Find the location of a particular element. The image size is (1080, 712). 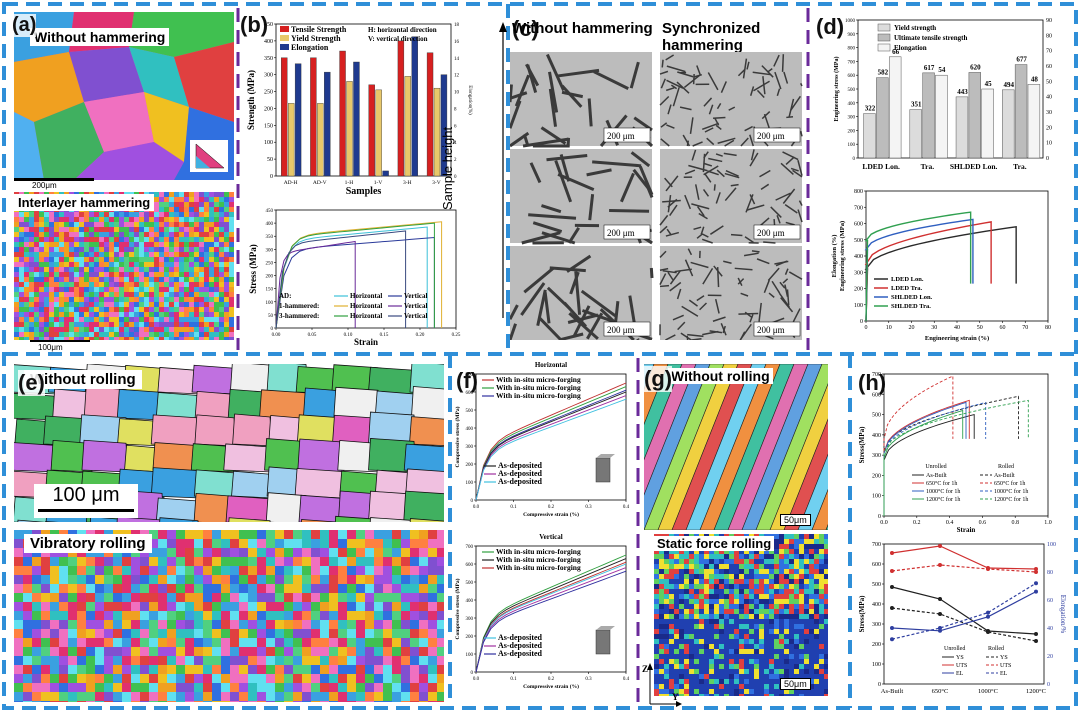

y-axis-label: Compressive stress (MPa) is located at coordinates (457, 608).